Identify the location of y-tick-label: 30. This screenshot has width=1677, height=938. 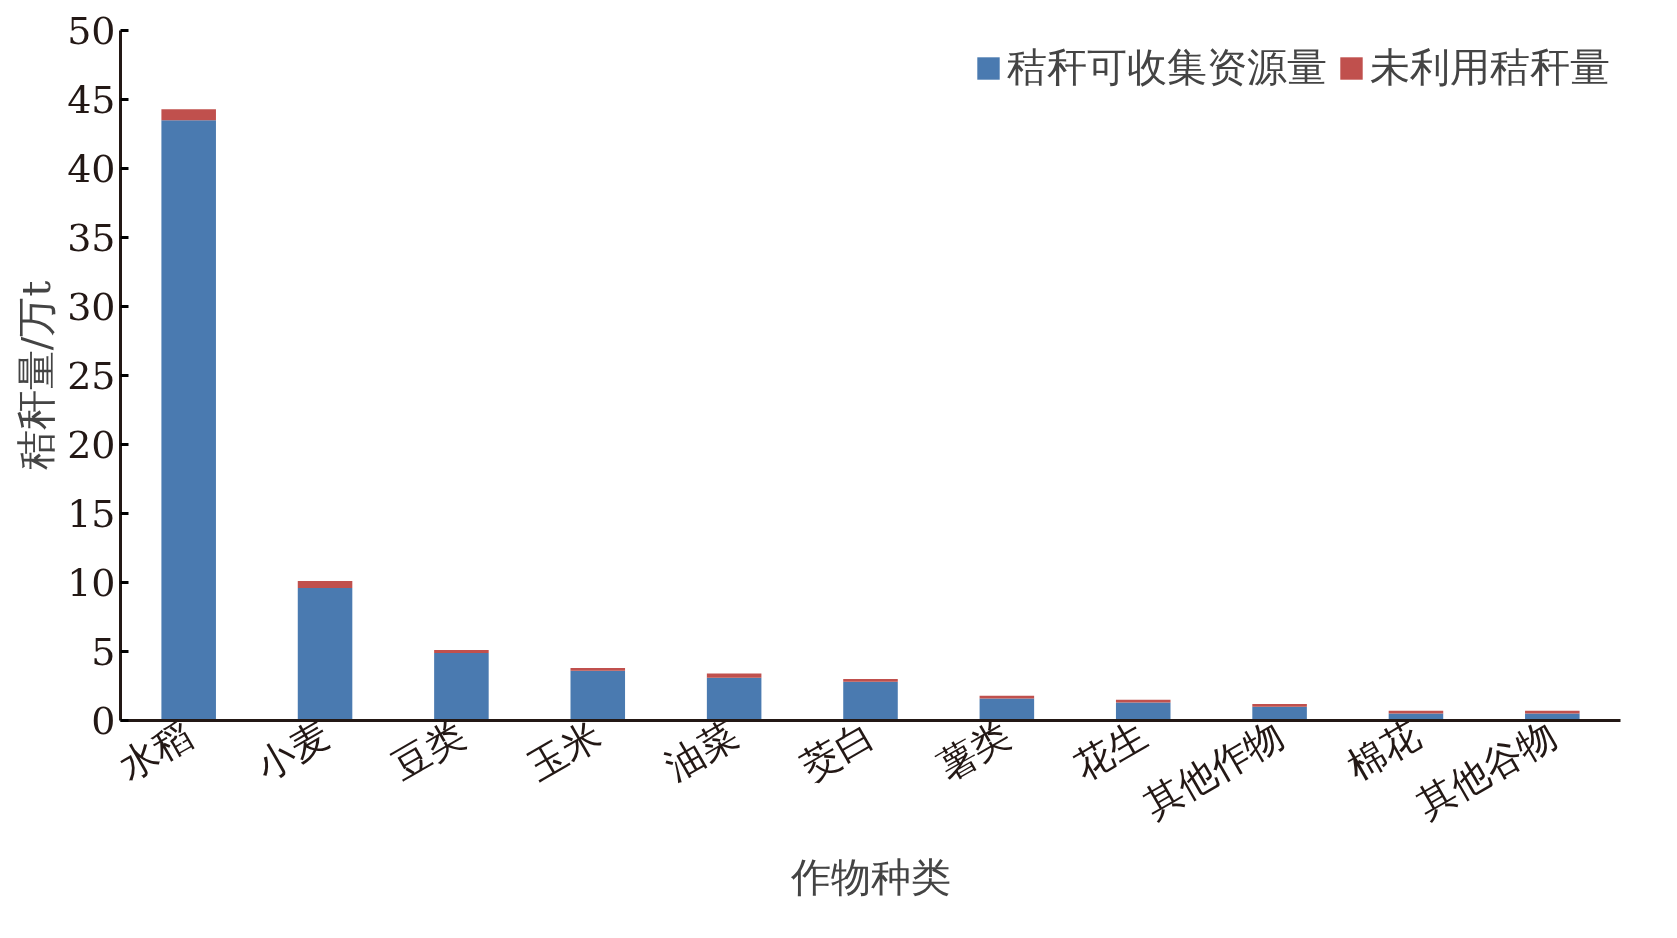
(91, 307).